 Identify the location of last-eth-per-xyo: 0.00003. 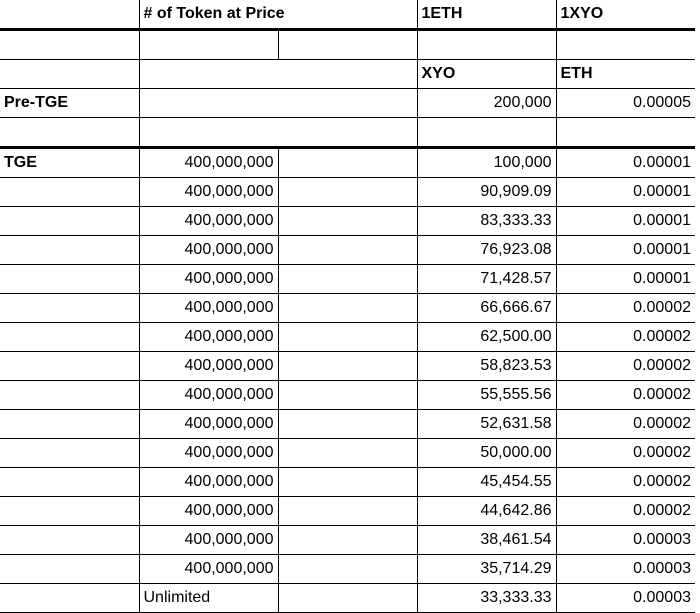
(625, 598).